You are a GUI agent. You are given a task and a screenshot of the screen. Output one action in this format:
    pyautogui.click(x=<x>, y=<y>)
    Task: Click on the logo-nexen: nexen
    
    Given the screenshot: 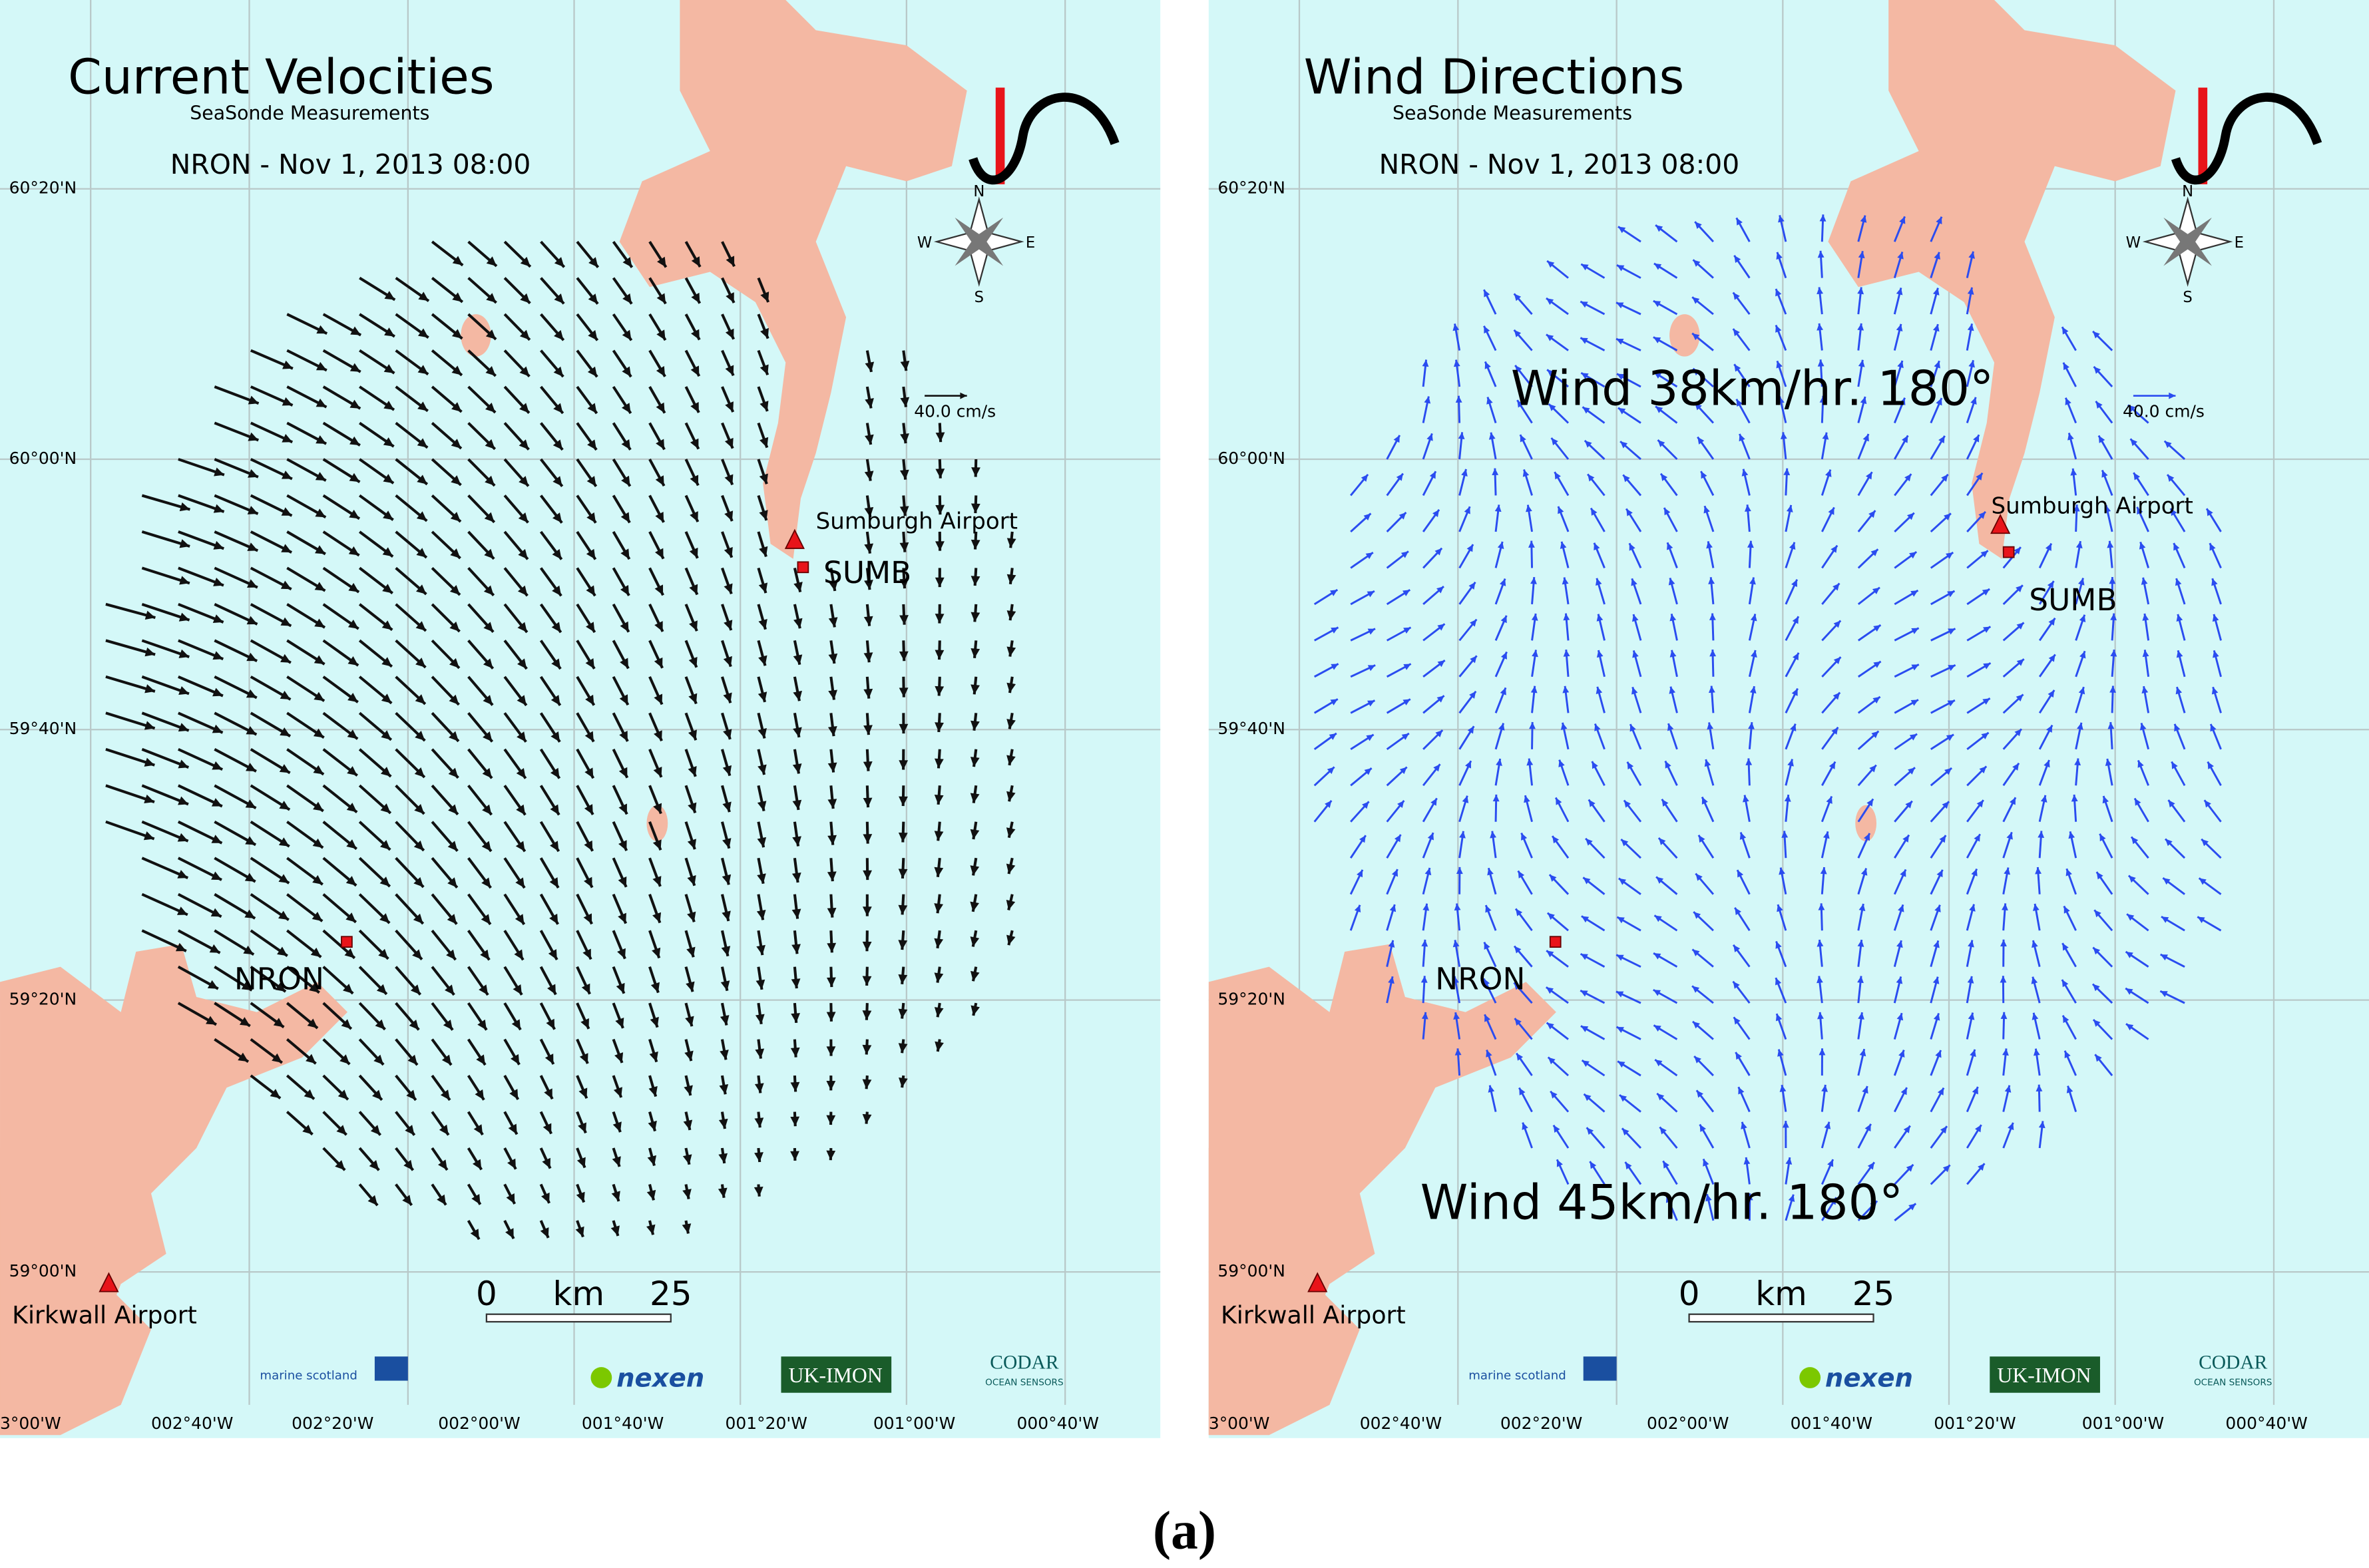 What is the action you would take?
    pyautogui.click(x=1869, y=1379)
    